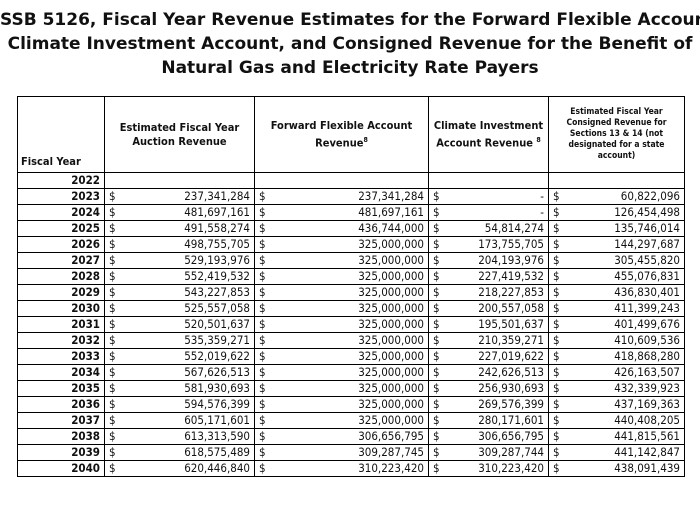 This screenshot has height=517, width=700. What do you see at coordinates (511, 436) in the screenshot?
I see `cia-value: 306,656,795` at bounding box center [511, 436].